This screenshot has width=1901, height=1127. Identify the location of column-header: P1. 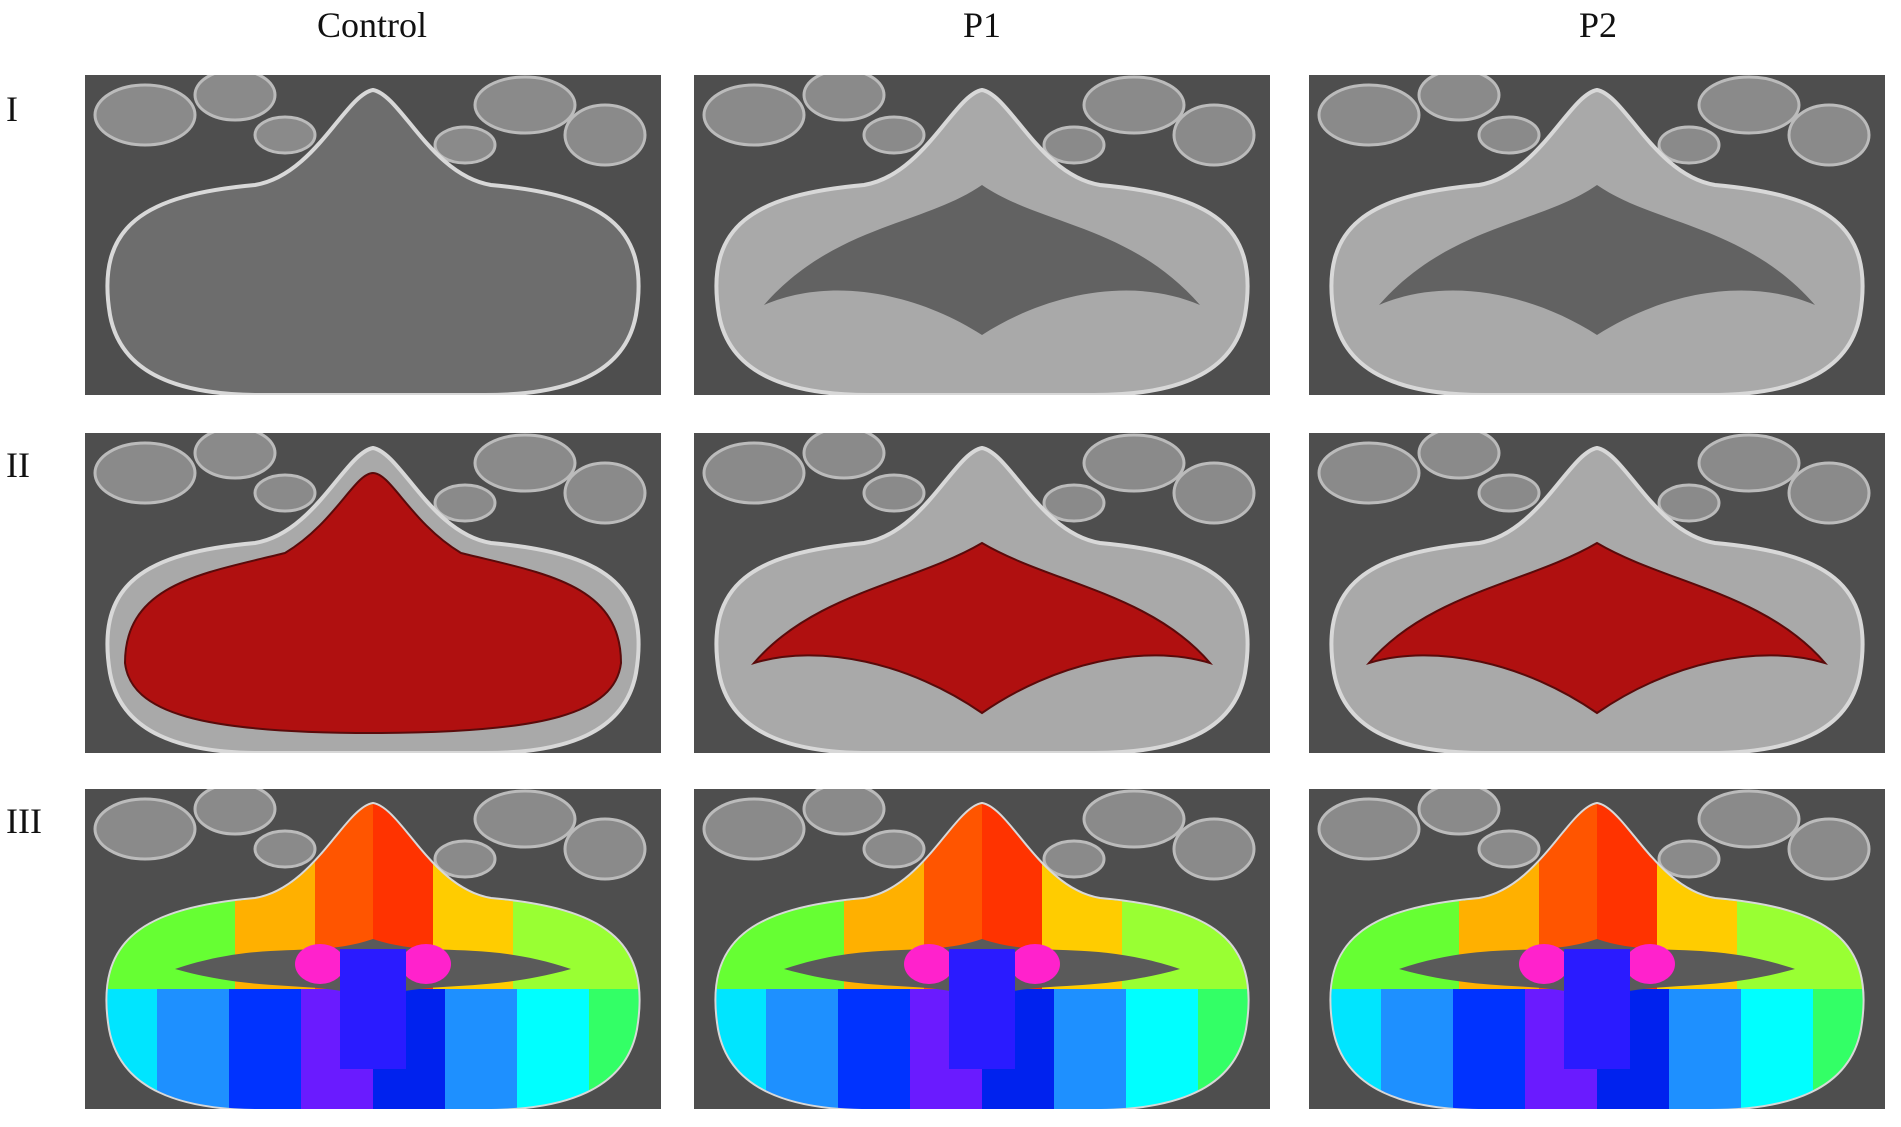
(982, 25).